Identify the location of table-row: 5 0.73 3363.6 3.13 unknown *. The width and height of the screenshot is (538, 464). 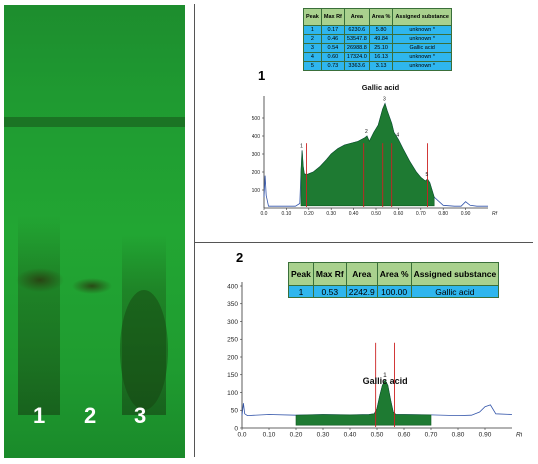
(377, 66).